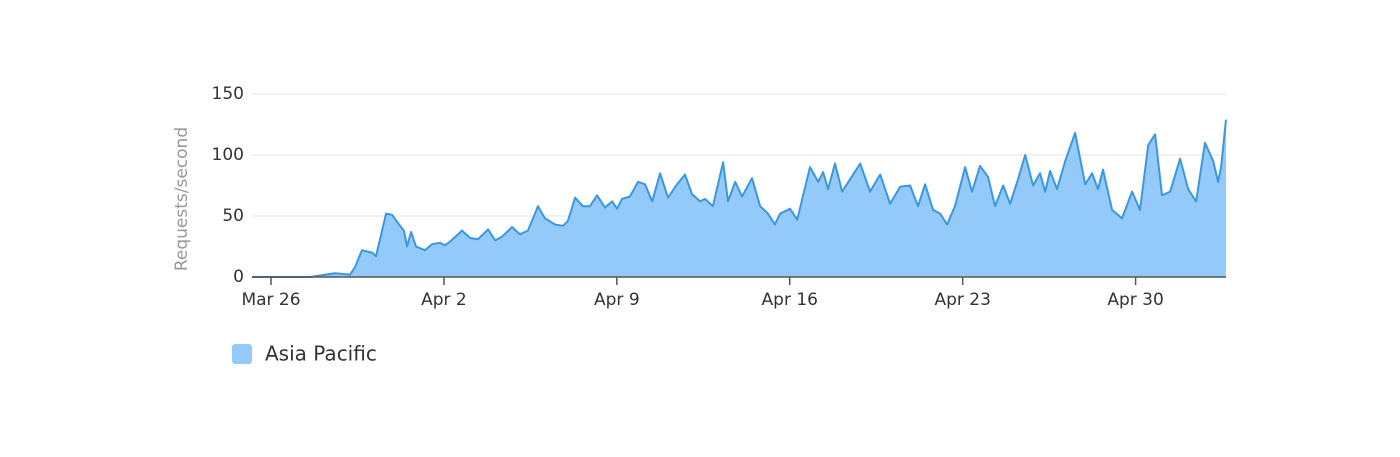 The height and width of the screenshot is (457, 1400). Describe the element at coordinates (238, 277) in the screenshot. I see `y-tick-label: 0` at that location.